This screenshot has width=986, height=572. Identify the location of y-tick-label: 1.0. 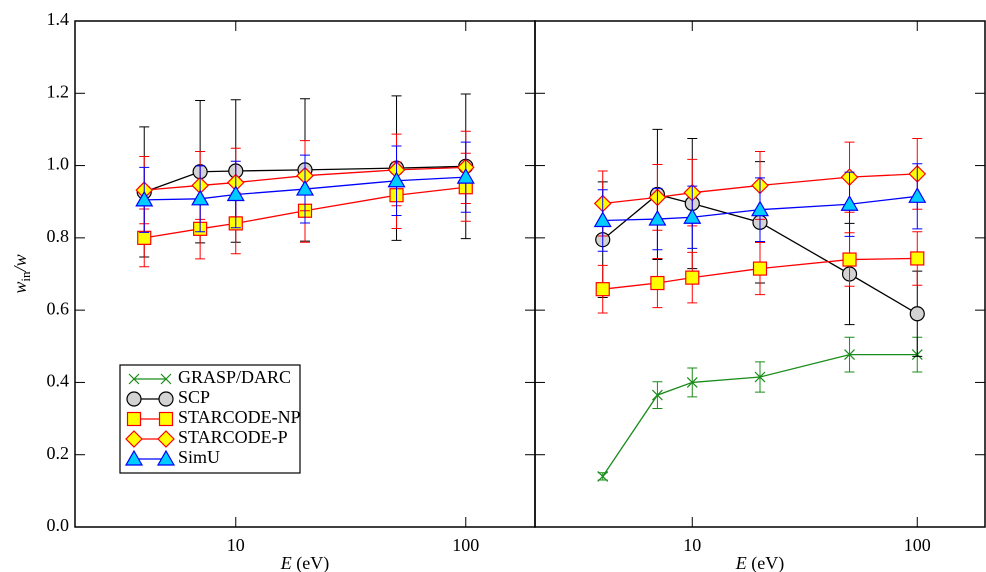
(58, 164).